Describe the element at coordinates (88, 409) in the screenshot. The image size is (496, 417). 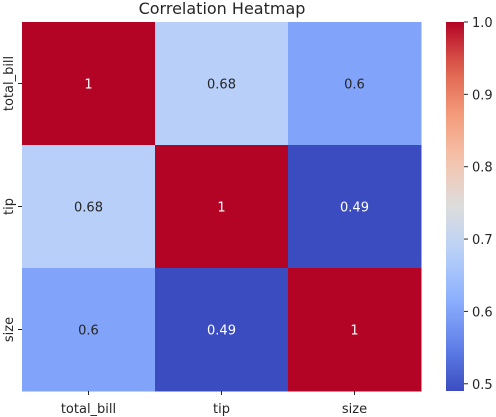
I see `x-tick-label: total_bill` at that location.